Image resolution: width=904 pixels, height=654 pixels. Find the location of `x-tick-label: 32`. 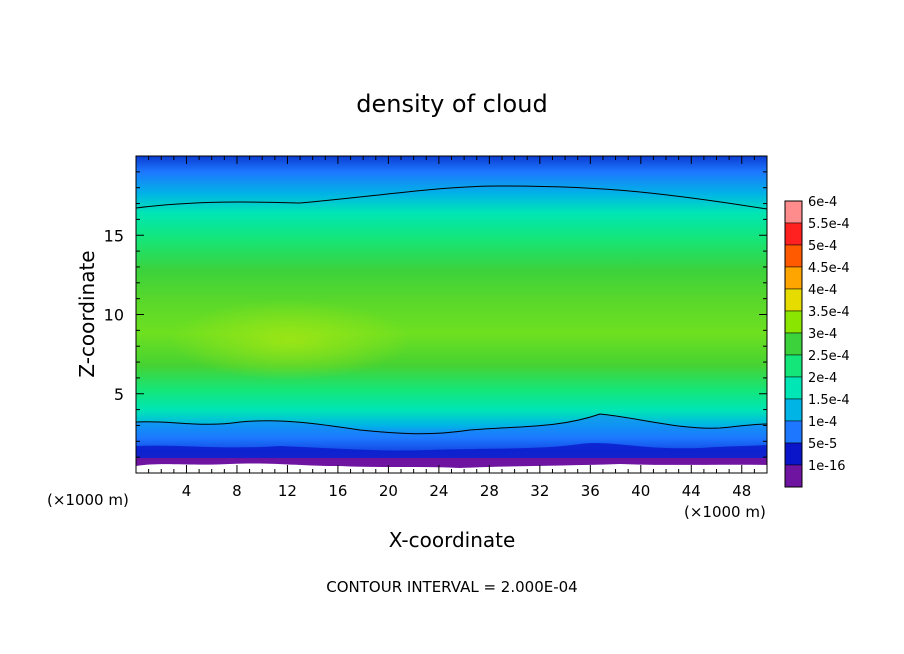

x-tick-label: 32 is located at coordinates (539, 491).